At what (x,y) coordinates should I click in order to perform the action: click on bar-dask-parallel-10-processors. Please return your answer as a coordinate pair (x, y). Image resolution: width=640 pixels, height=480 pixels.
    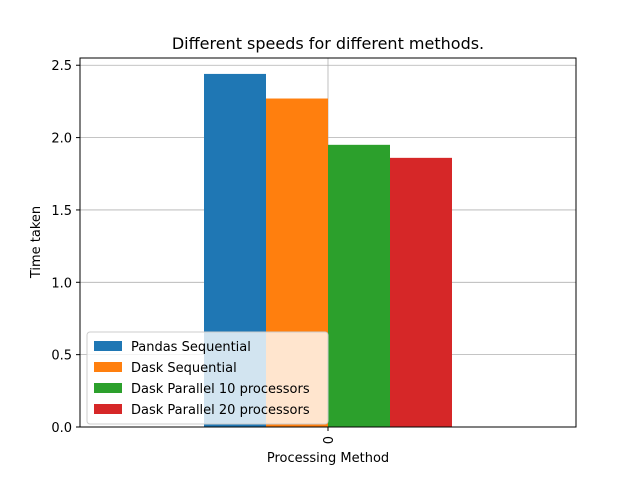
    Looking at the image, I should click on (359, 285).